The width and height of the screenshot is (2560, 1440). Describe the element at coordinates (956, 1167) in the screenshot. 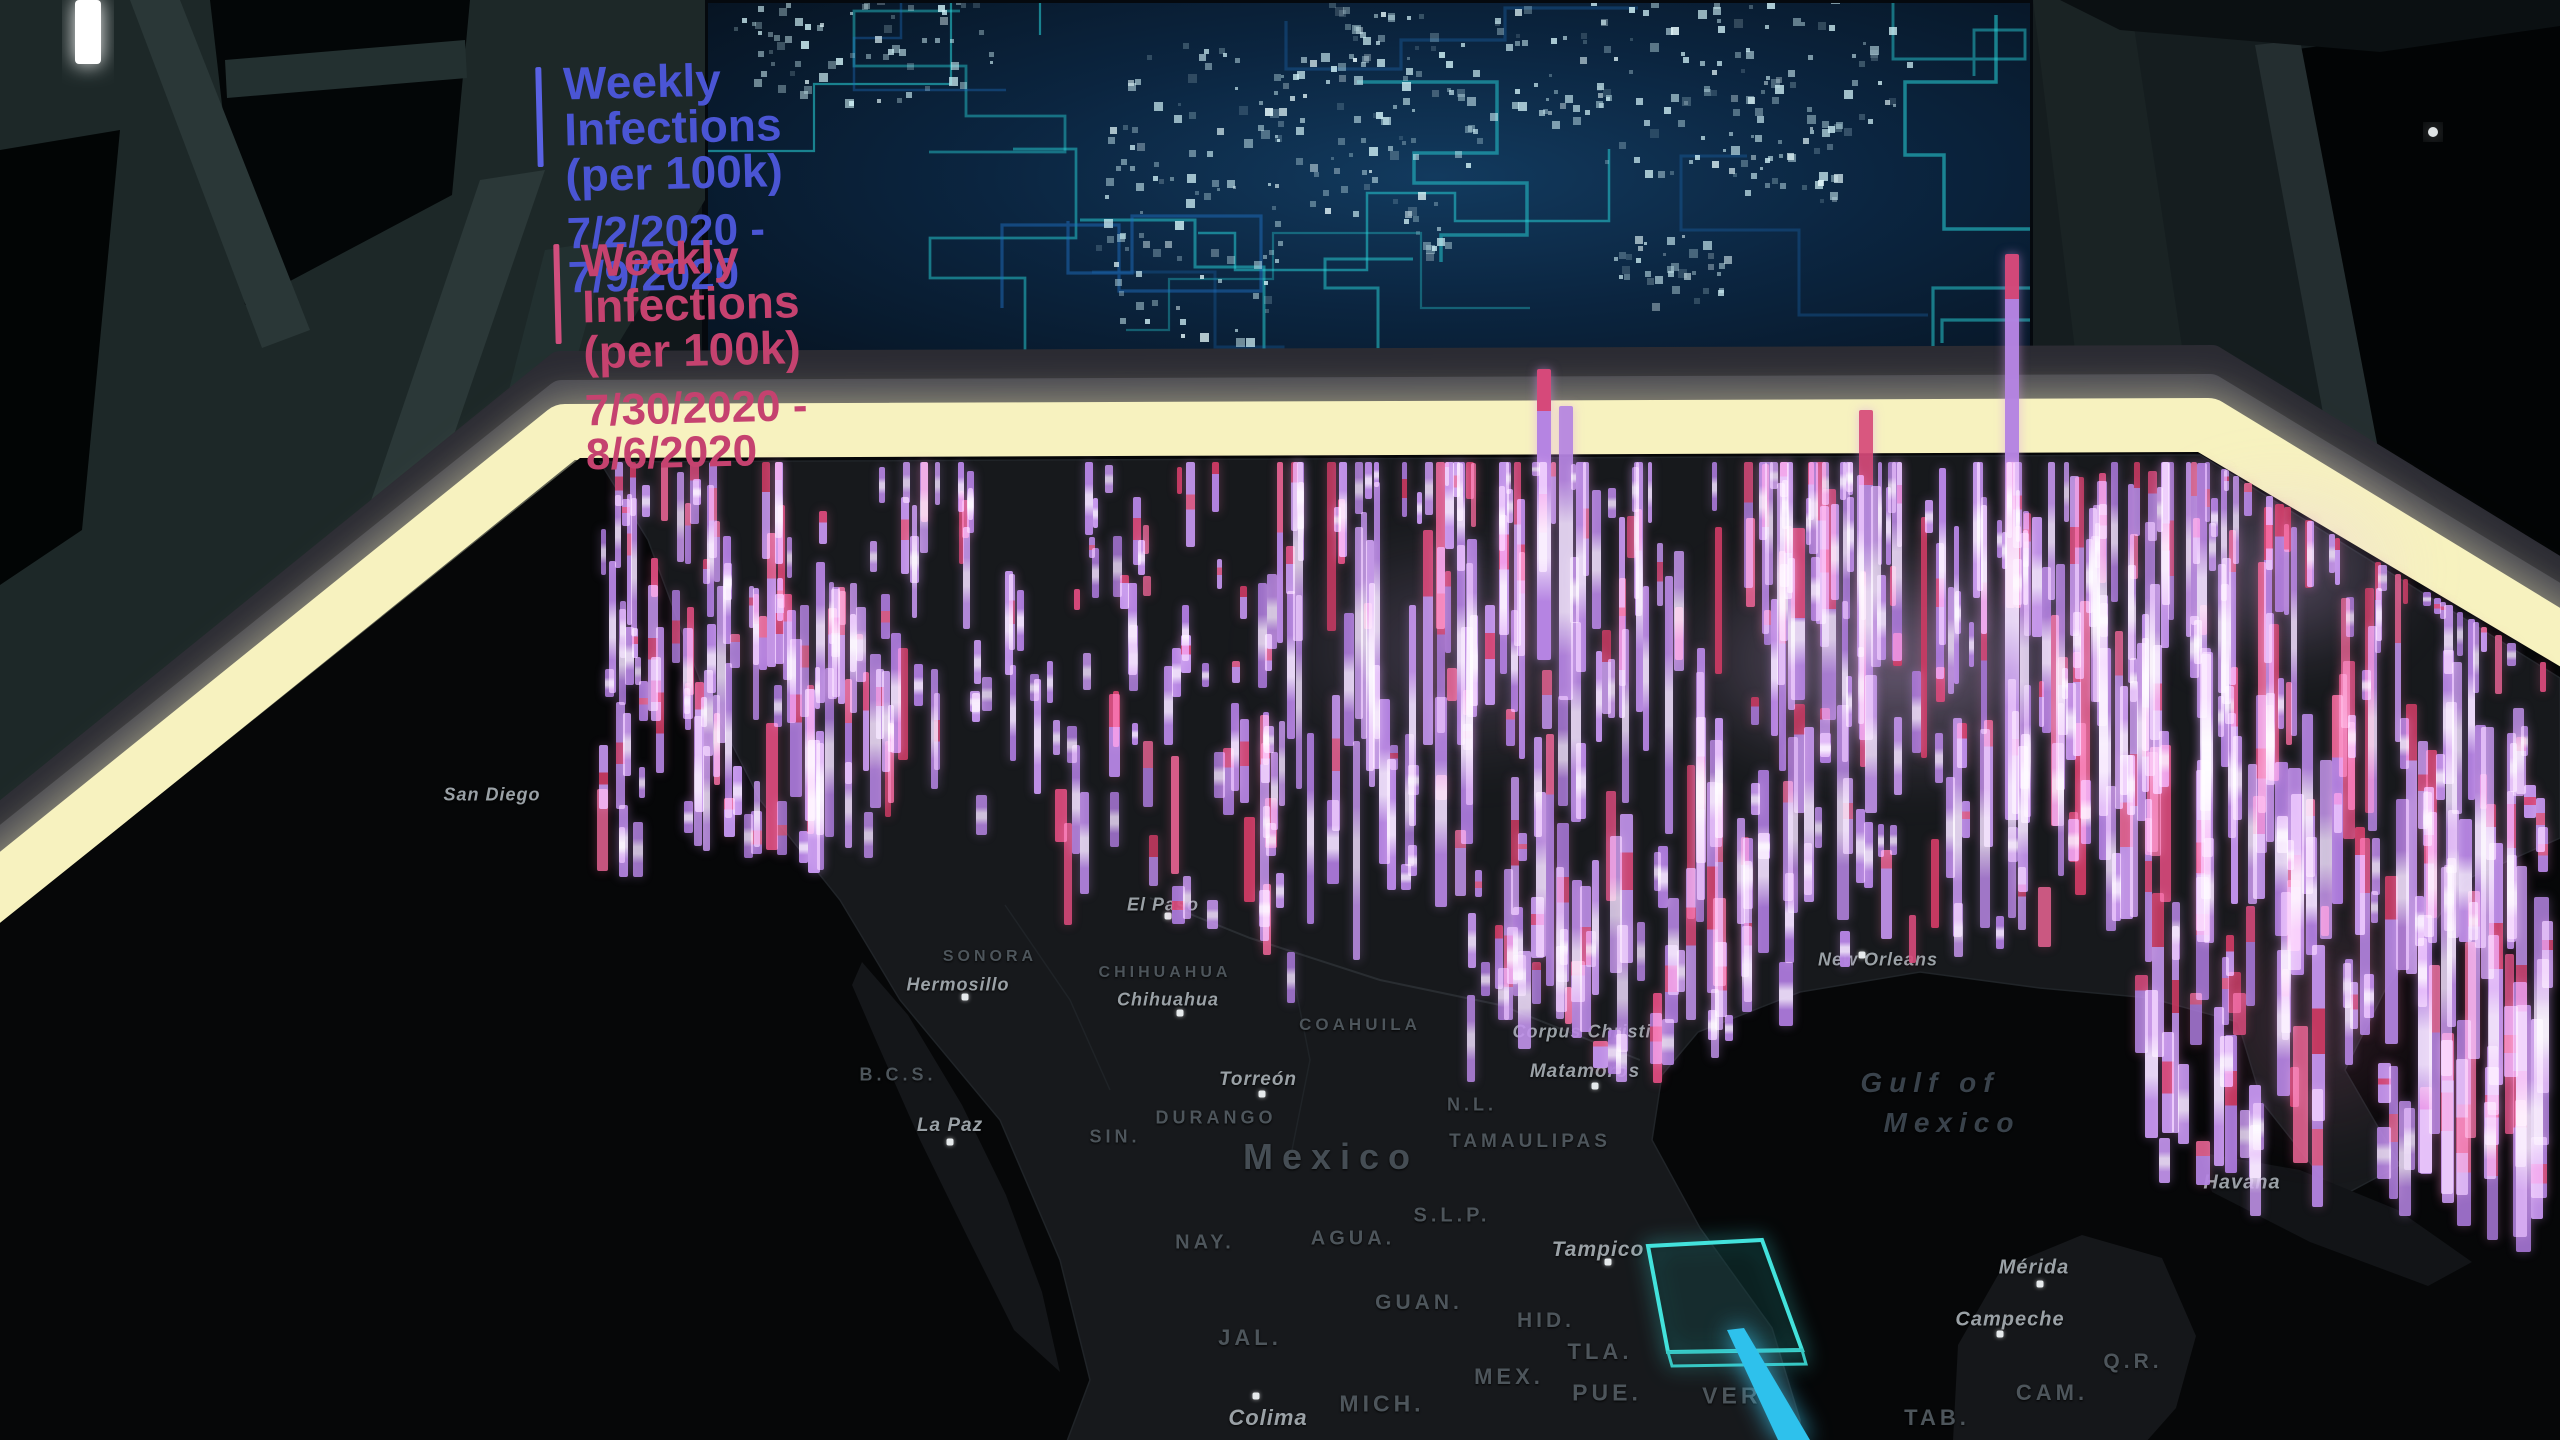

I see `baja-peninsula` at that location.